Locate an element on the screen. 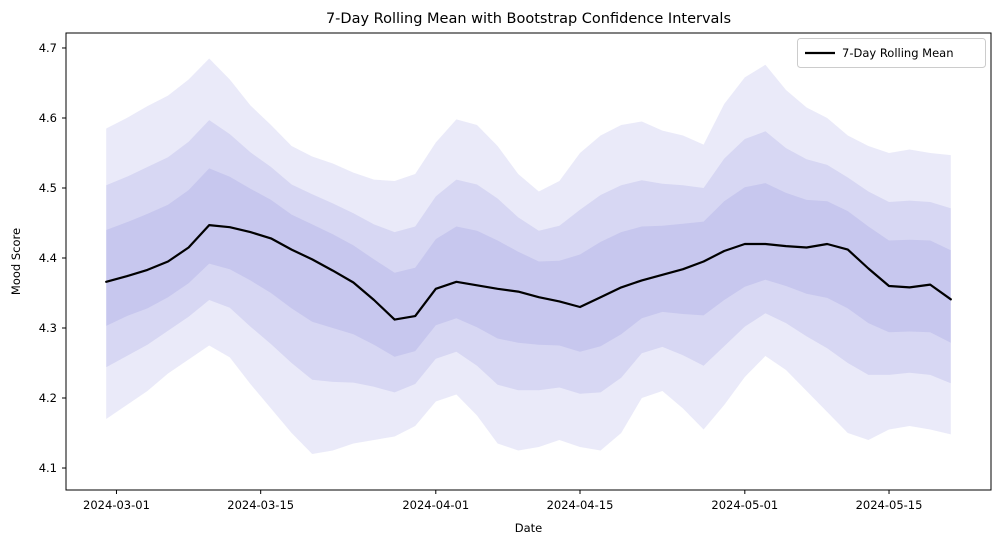 The height and width of the screenshot is (547, 1001). x-tick-label: 2024-04-15 is located at coordinates (580, 505).